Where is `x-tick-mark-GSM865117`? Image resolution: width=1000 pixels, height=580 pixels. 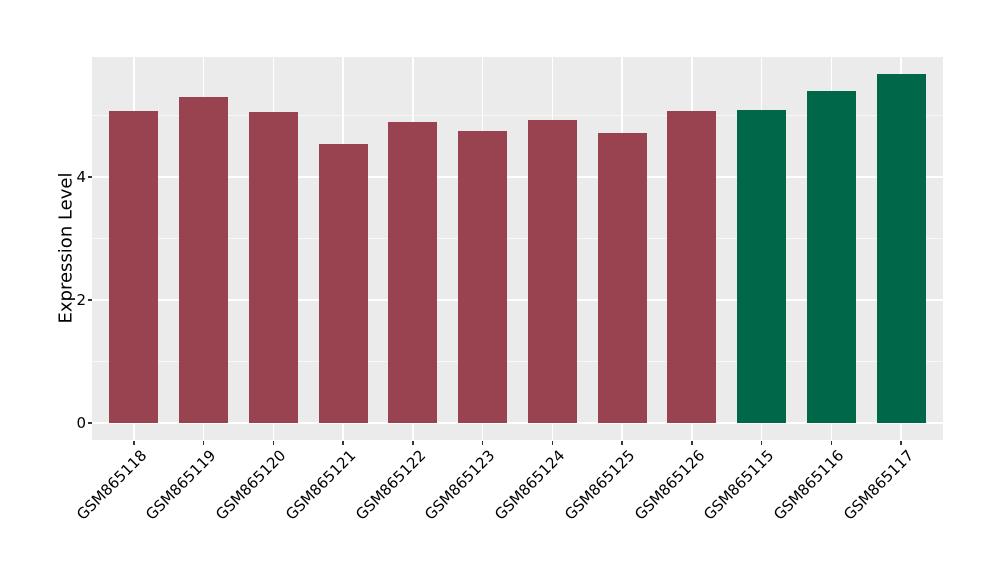
x-tick-mark-GSM865117 is located at coordinates (901, 443).